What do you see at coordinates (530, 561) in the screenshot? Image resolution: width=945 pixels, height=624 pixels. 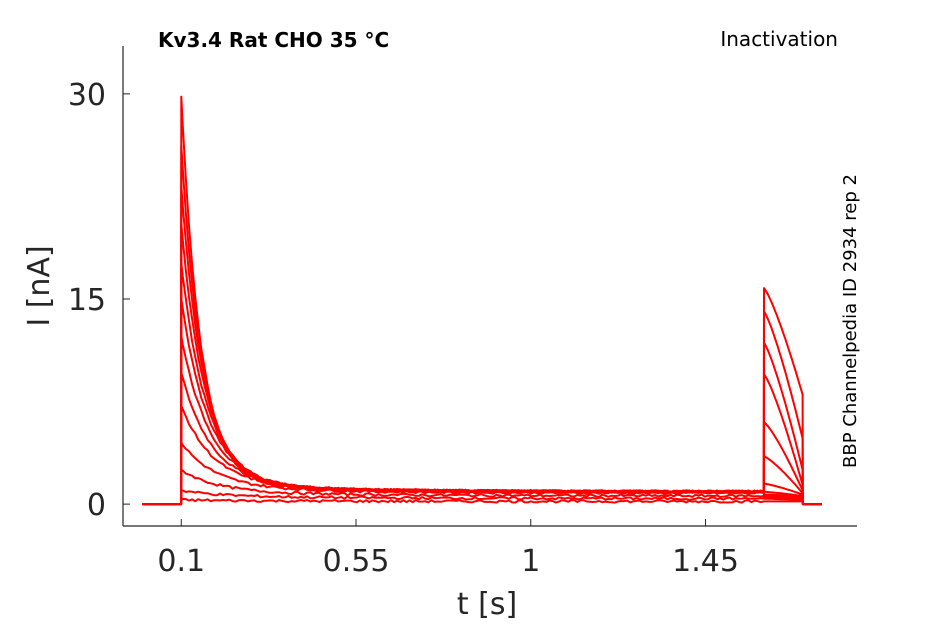 I see `x-tick-label: 1` at bounding box center [530, 561].